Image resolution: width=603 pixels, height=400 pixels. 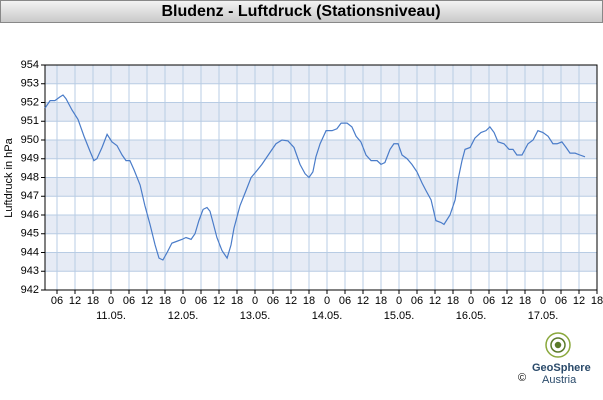 What do you see at coordinates (9, 177) in the screenshot?
I see `y-axis-label: Luftdruck in hPa` at bounding box center [9, 177].